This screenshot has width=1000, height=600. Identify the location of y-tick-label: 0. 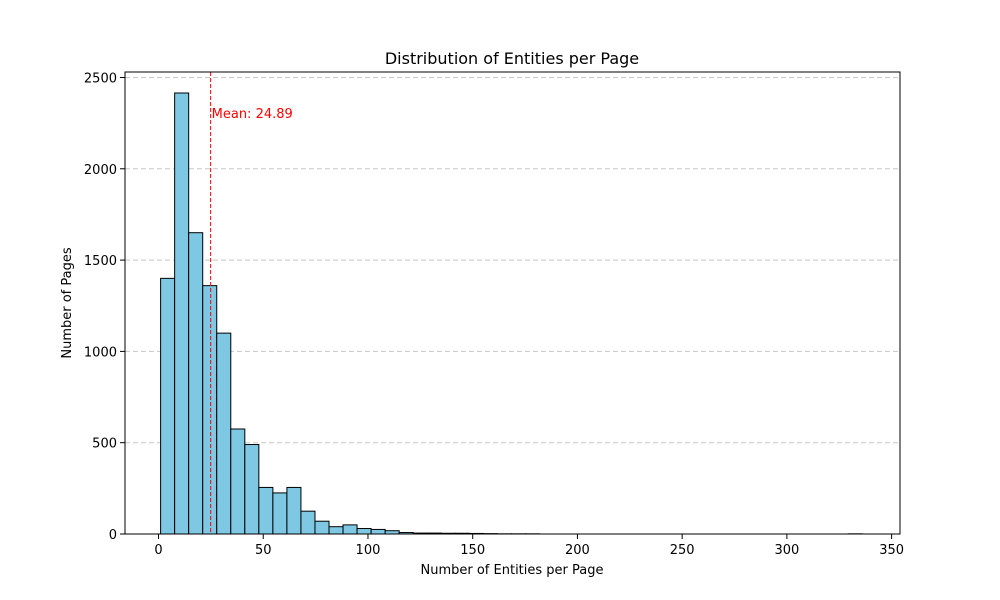
(113, 535).